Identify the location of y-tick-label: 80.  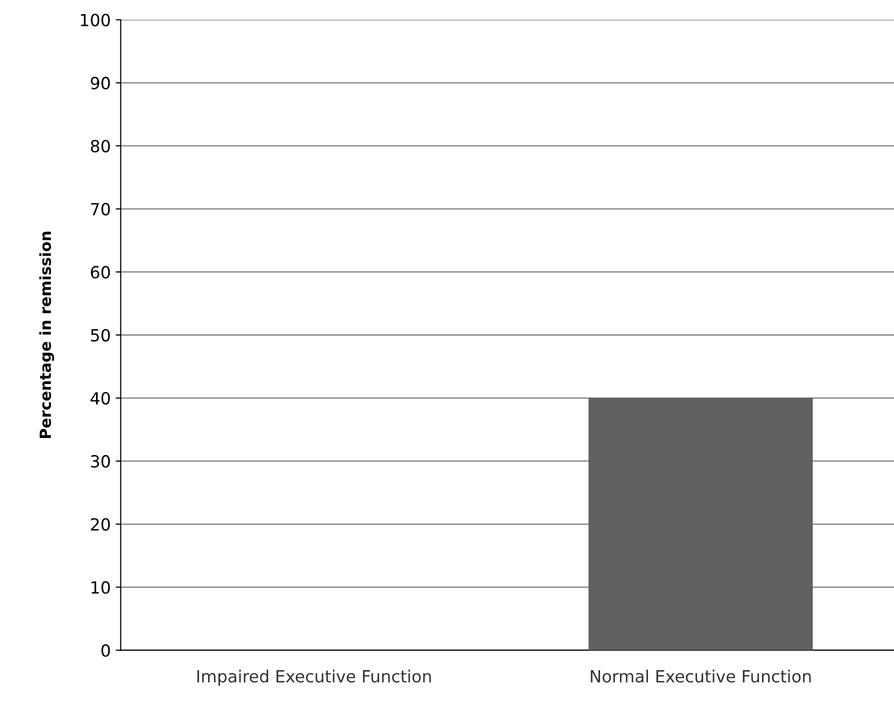
(100, 146).